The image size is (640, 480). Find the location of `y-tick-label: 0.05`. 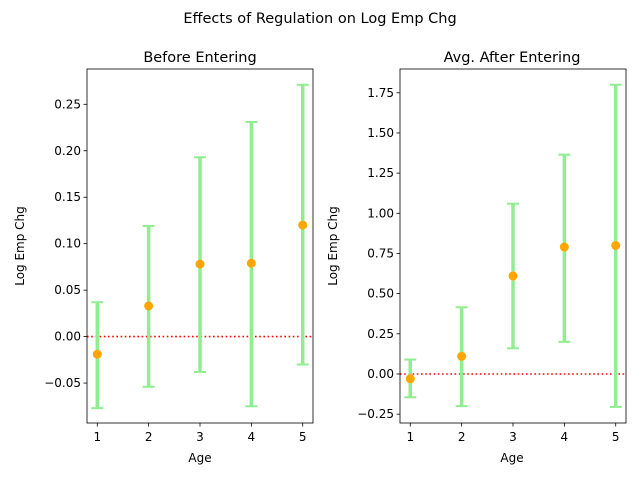

y-tick-label: 0.05 is located at coordinates (67, 290).